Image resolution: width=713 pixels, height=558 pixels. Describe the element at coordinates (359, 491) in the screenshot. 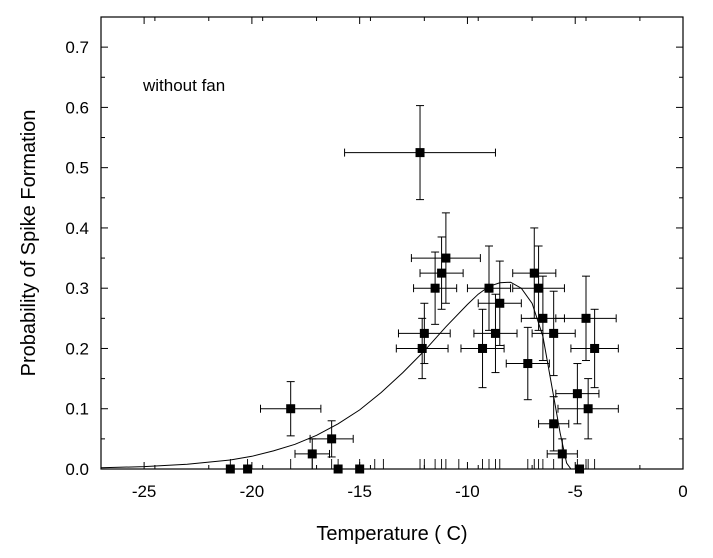

I see `x-tick-label: -15` at that location.